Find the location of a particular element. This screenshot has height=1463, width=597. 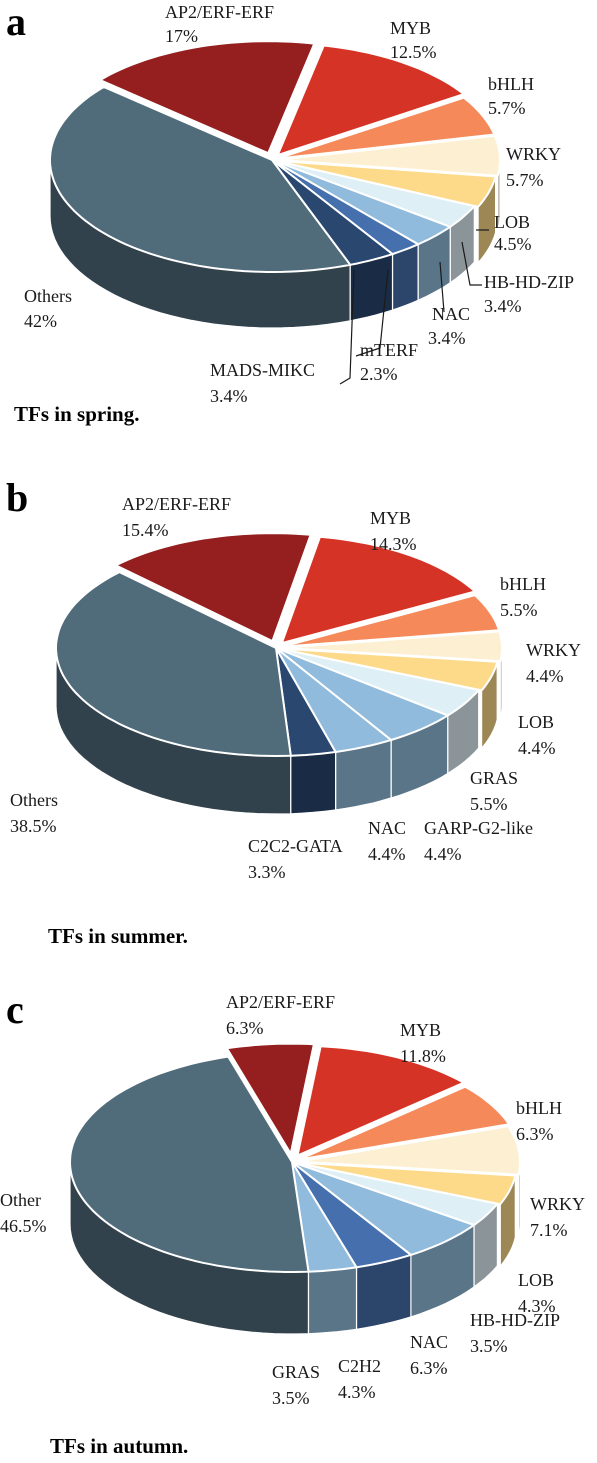

pie-slice-c2h2 is located at coordinates (352, 1215).